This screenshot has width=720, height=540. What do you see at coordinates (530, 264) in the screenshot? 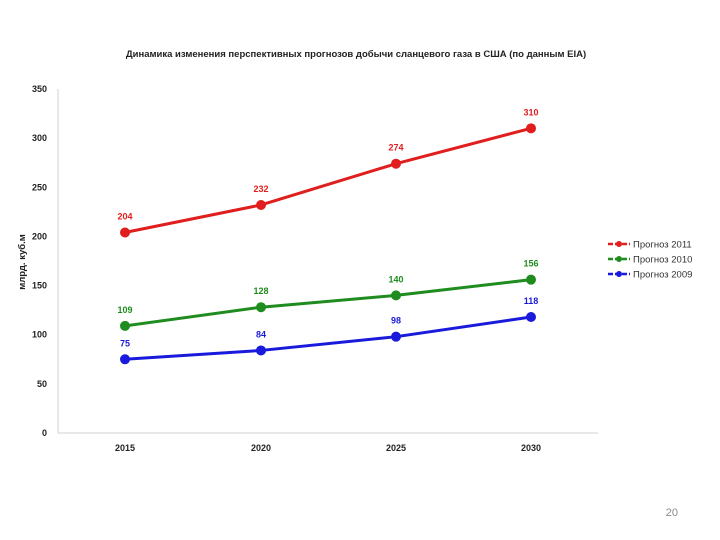
I see `data-label: 156` at bounding box center [530, 264].